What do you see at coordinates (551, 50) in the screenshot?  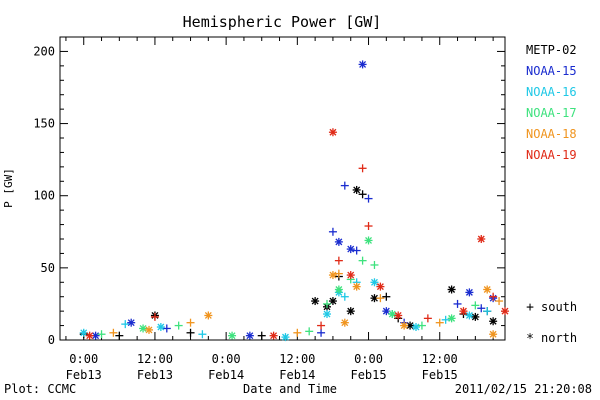 I see `legend-item-metp-02: METP-02` at bounding box center [551, 50].